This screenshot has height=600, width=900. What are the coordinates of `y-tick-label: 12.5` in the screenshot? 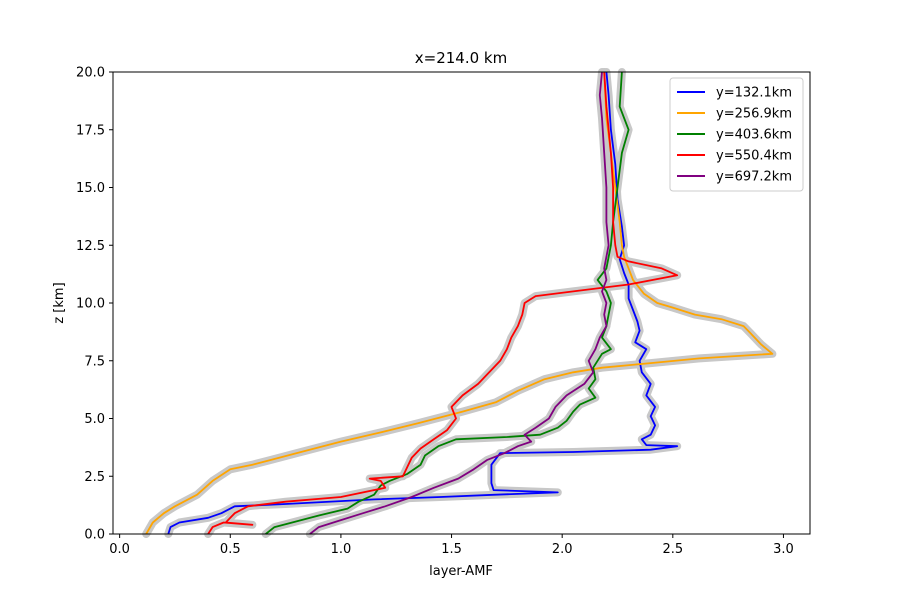 It's located at (90, 246).